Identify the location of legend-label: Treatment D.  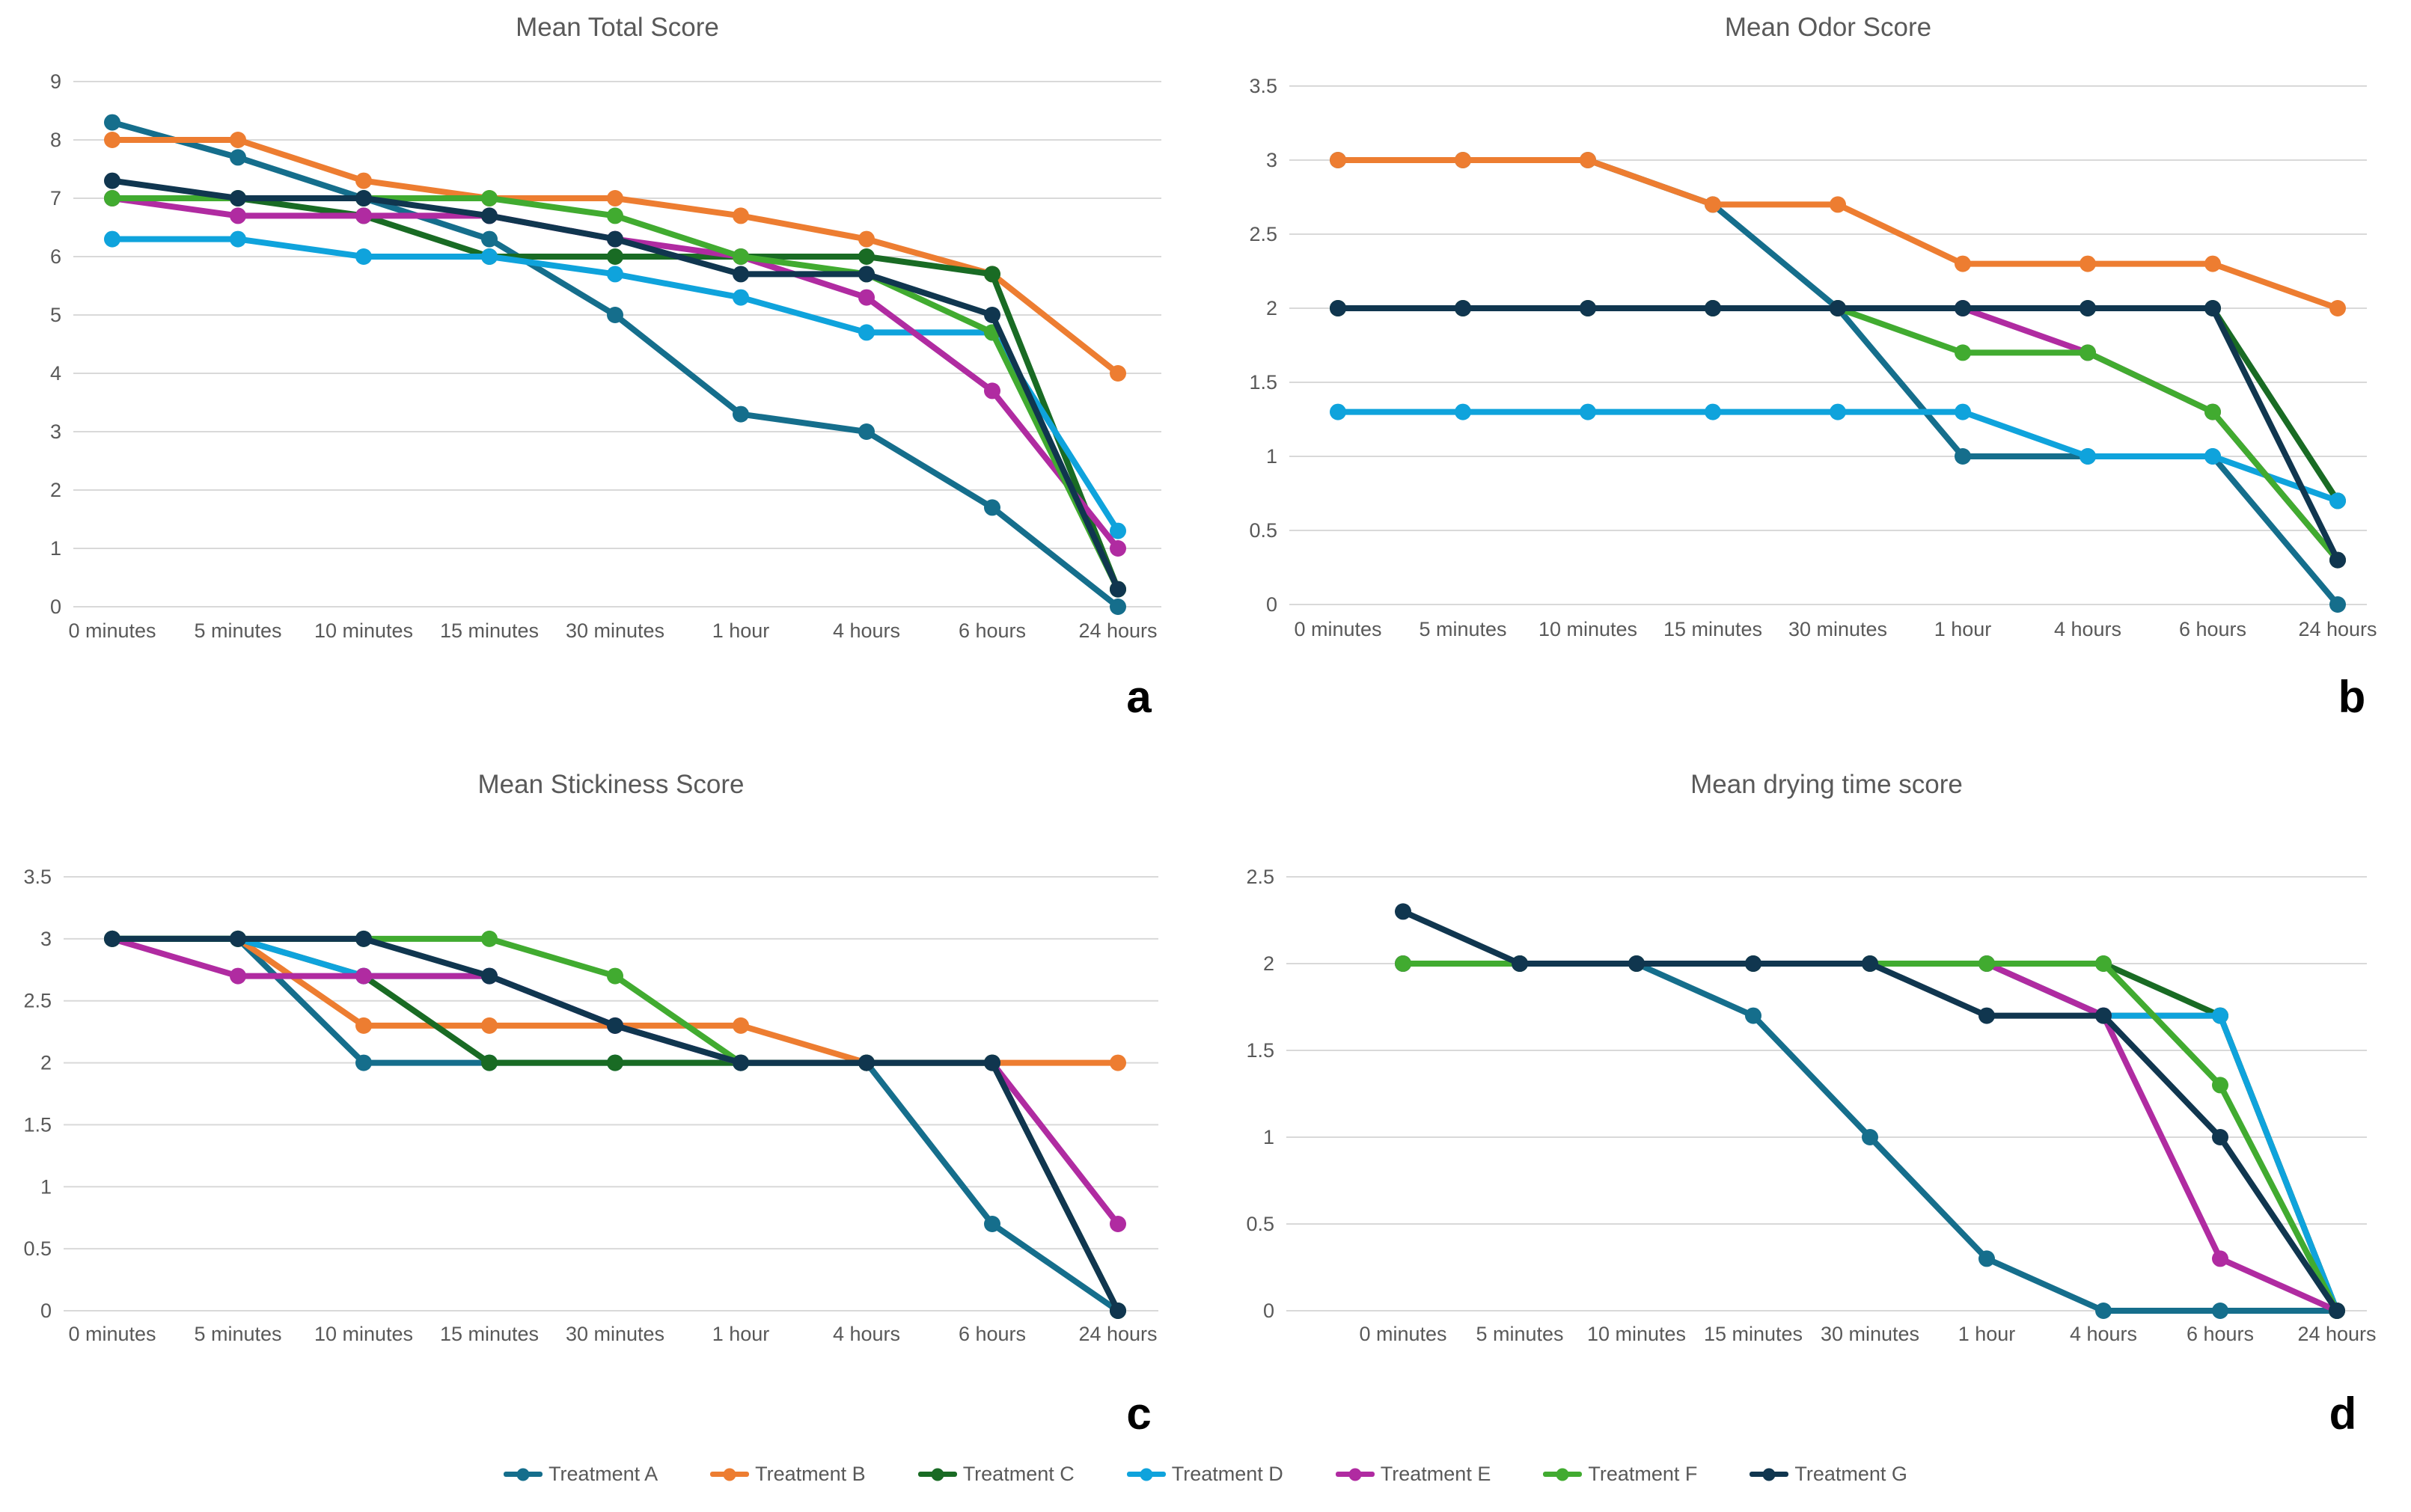
(1227, 1474).